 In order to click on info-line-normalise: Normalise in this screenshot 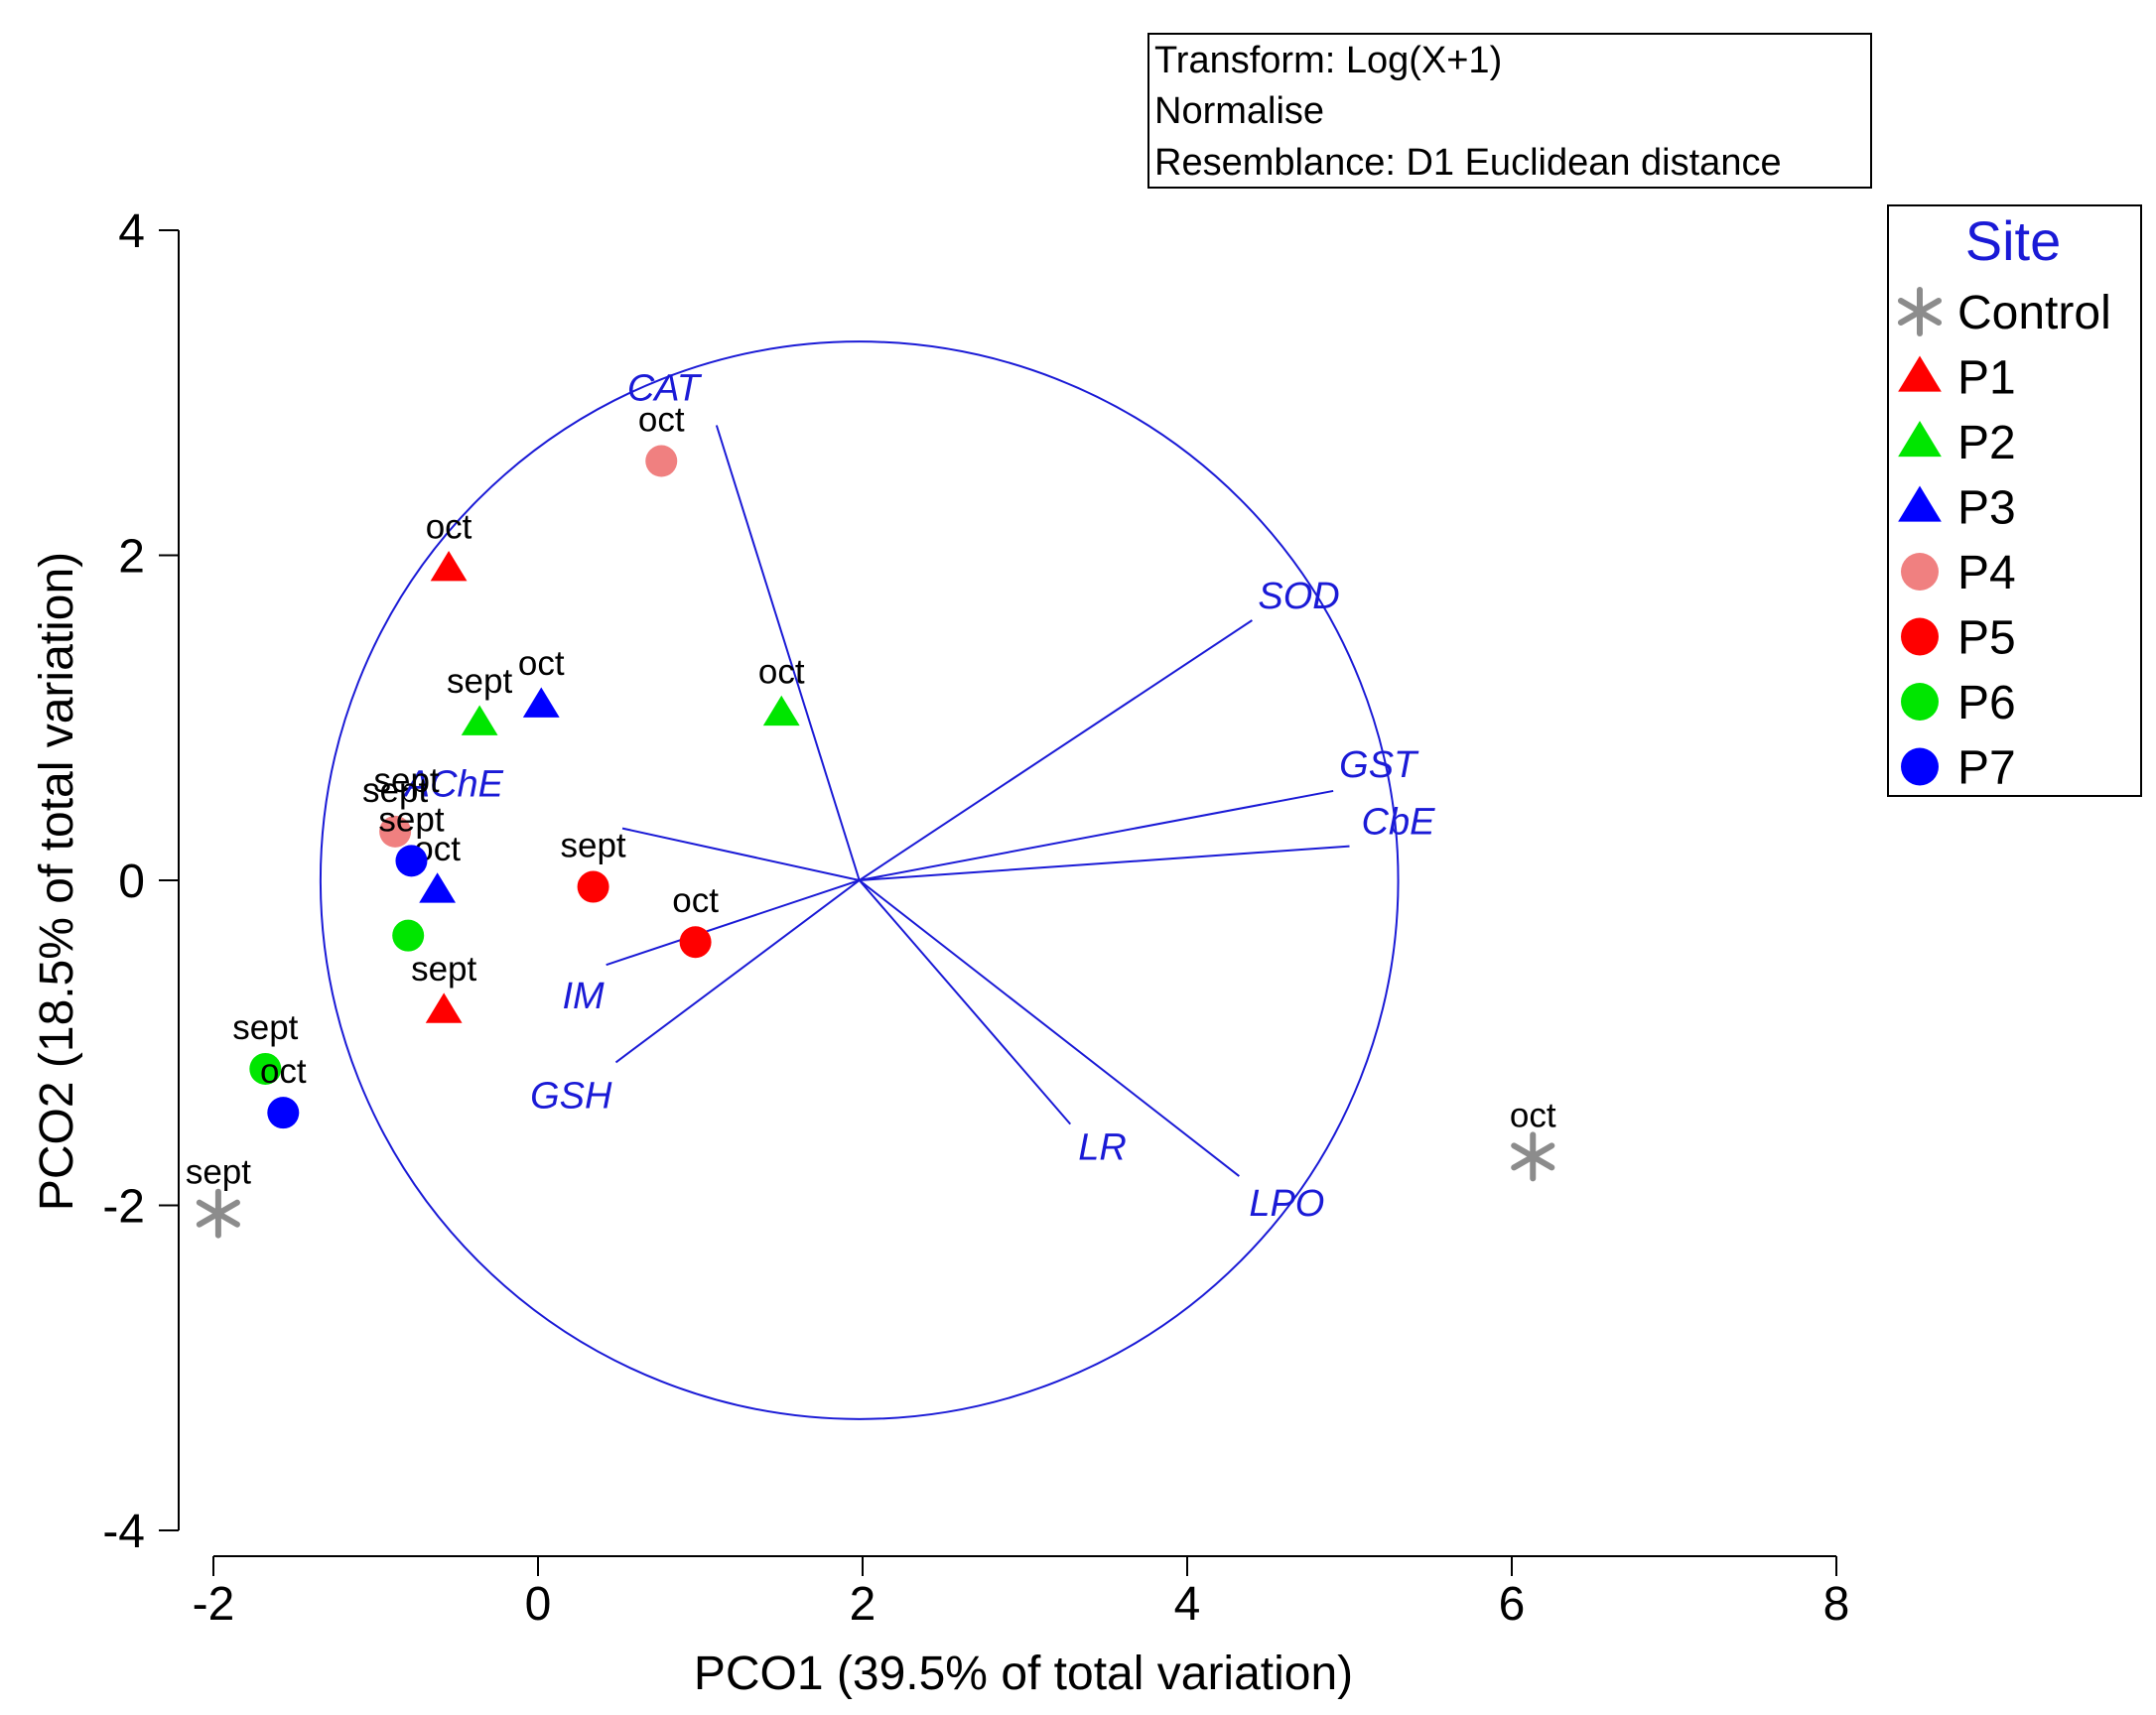, I will do `click(1239, 111)`.